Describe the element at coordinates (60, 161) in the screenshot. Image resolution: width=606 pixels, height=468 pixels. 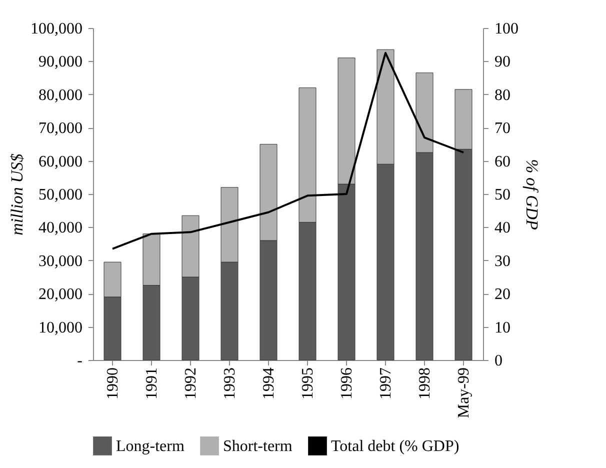
I see `y-tick-label: 60,000` at that location.